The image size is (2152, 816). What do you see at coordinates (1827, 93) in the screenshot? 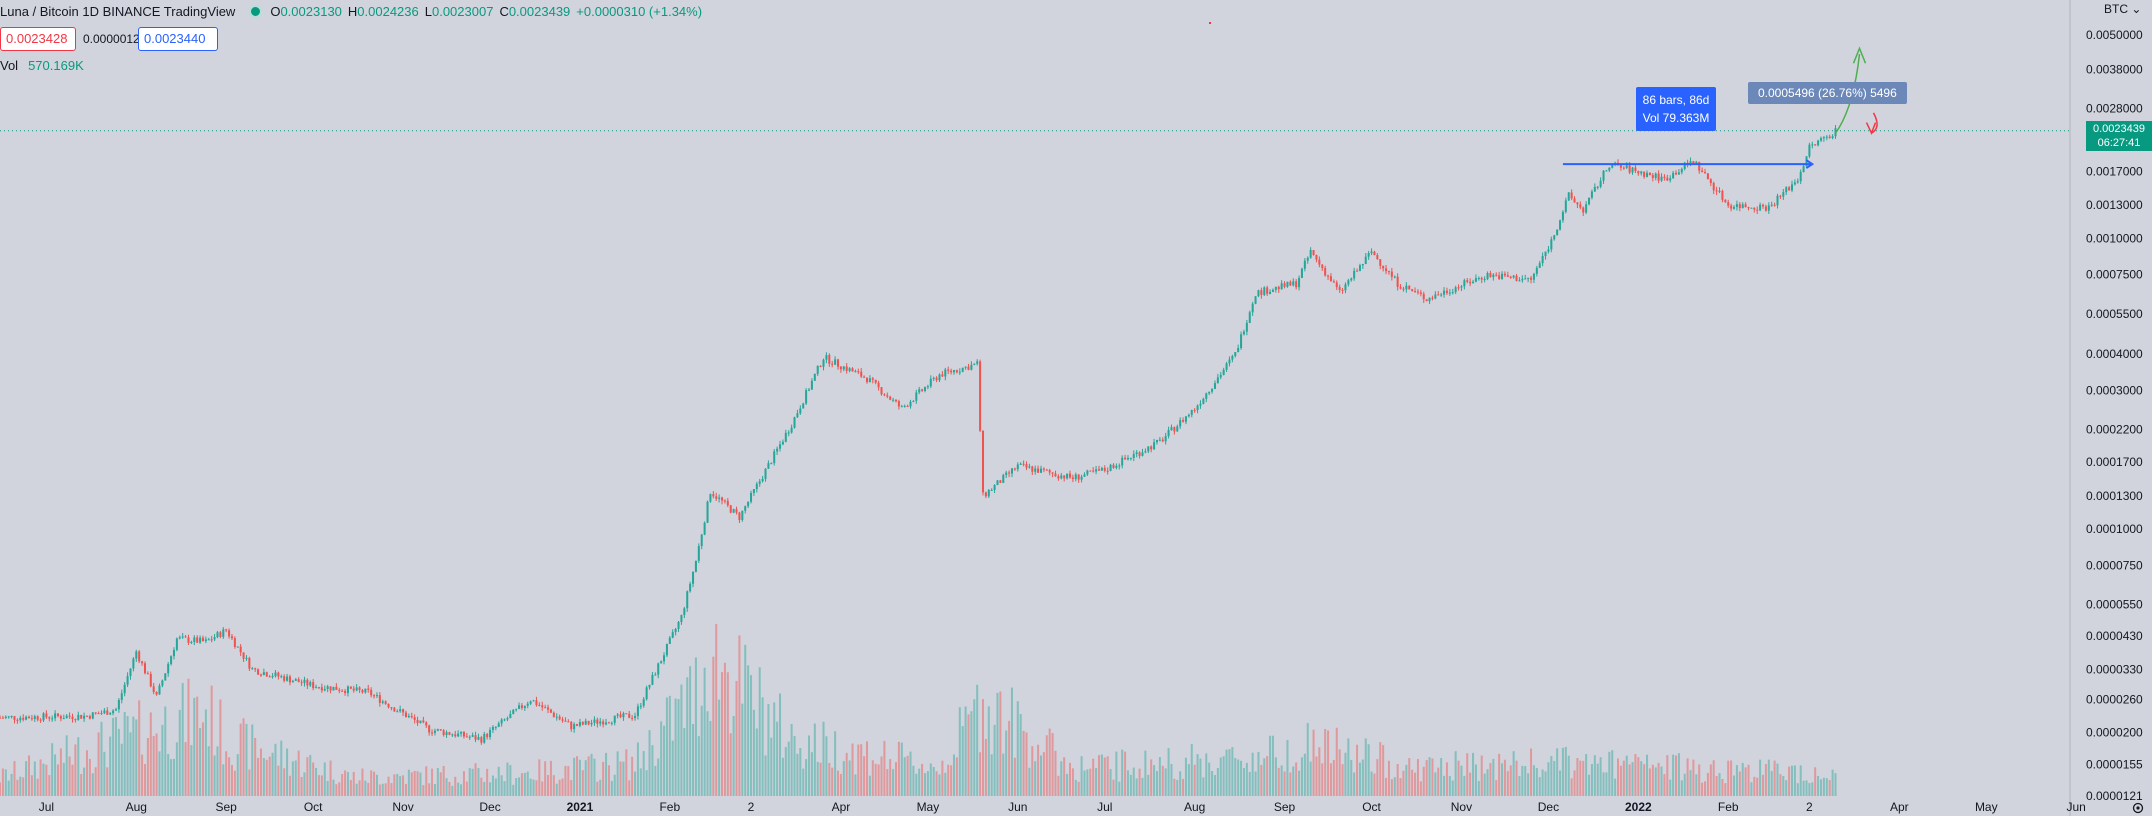
I see `price-range-label: 0.0005496 (26.76%) 5496` at bounding box center [1827, 93].